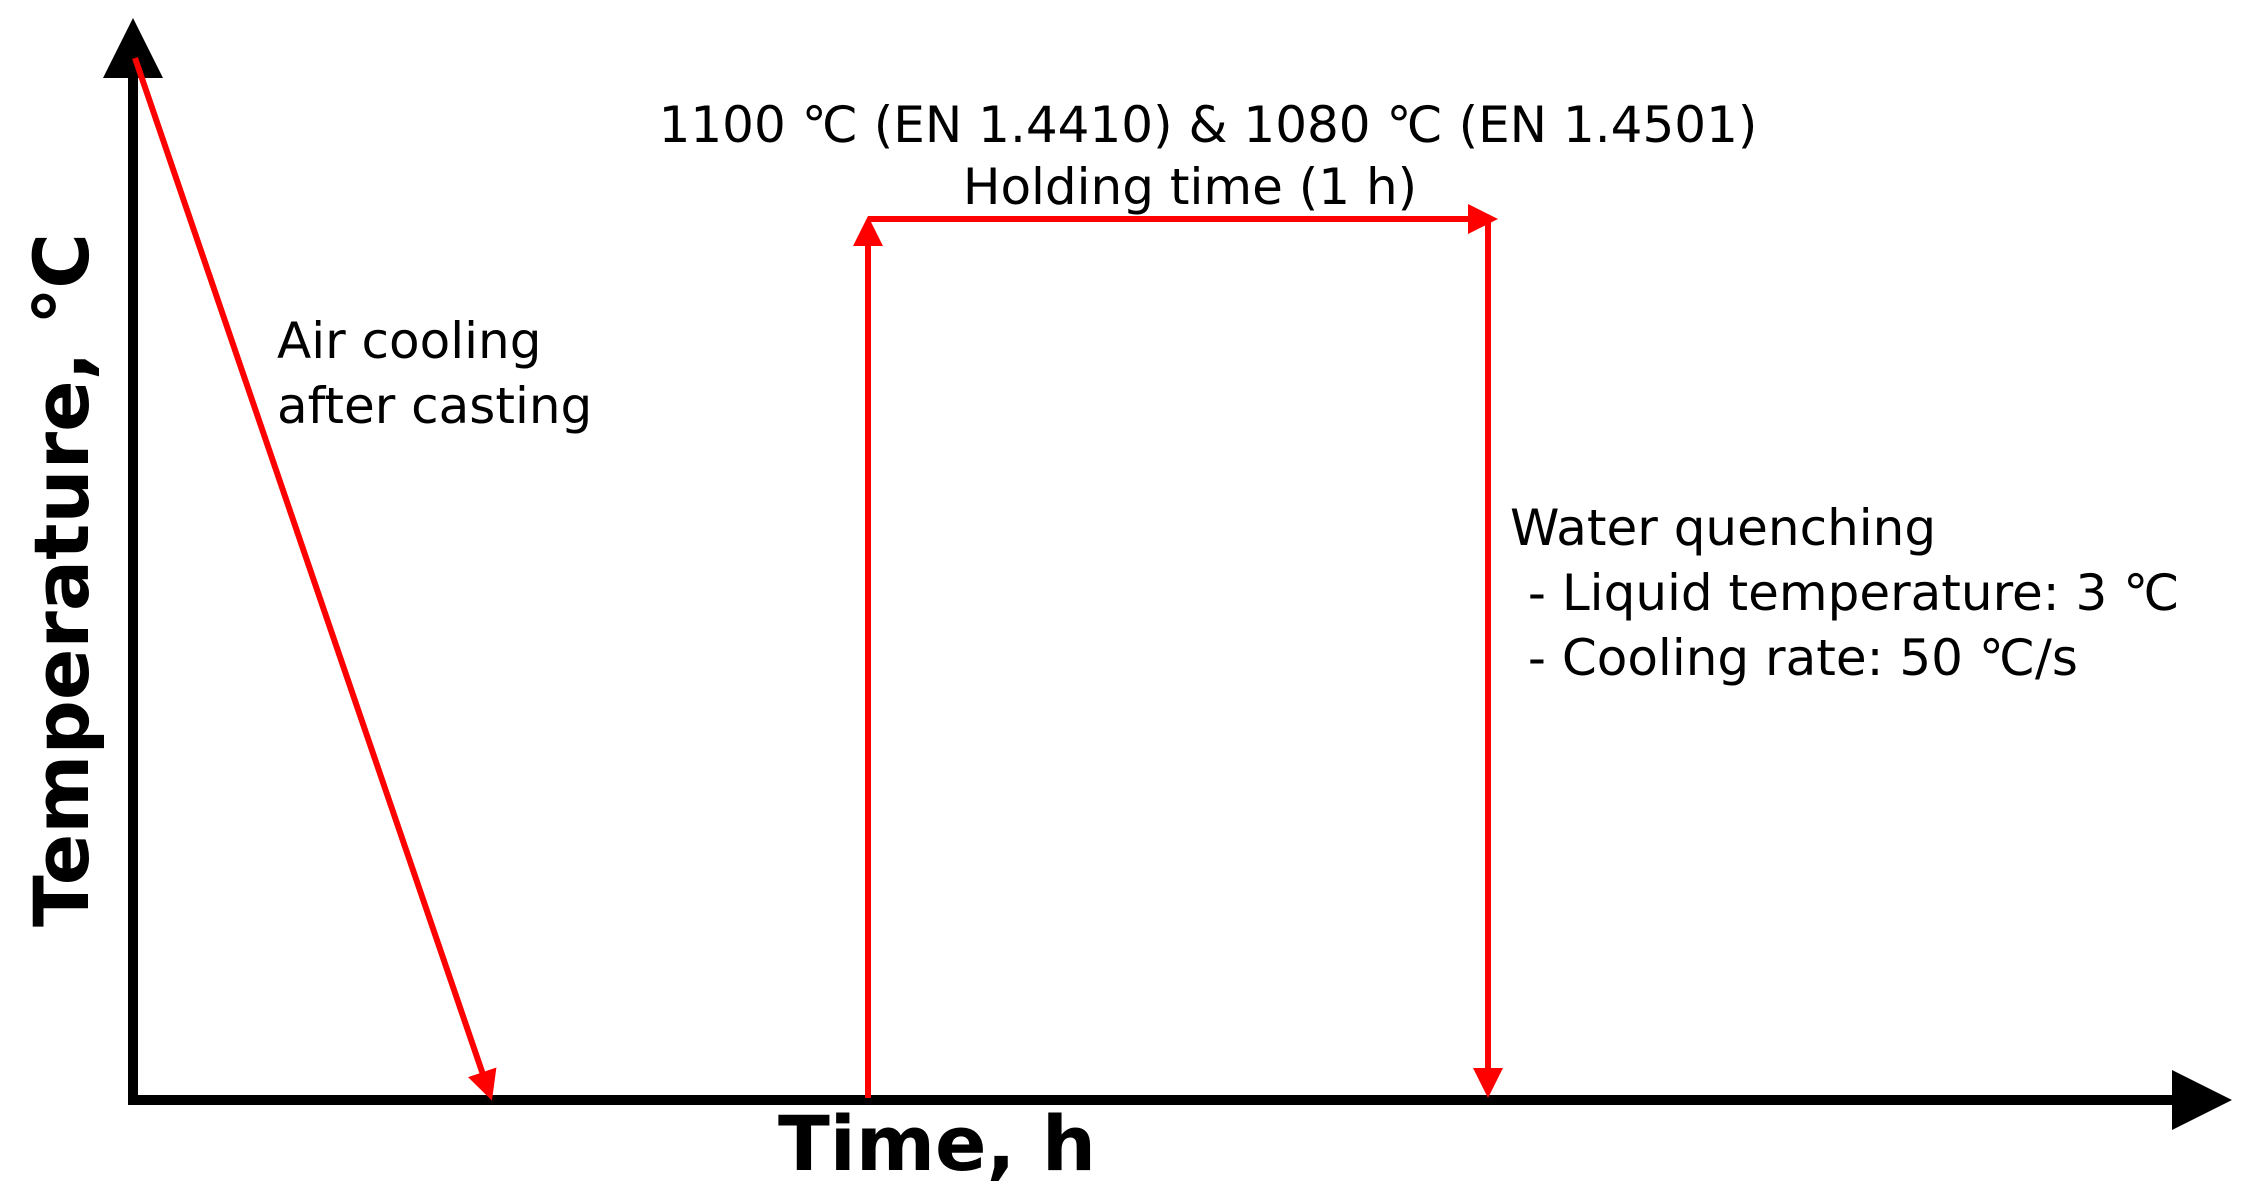 This screenshot has height=1198, width=2243. I want to click on water-quenching-label: Water quenching, so click(1723, 528).